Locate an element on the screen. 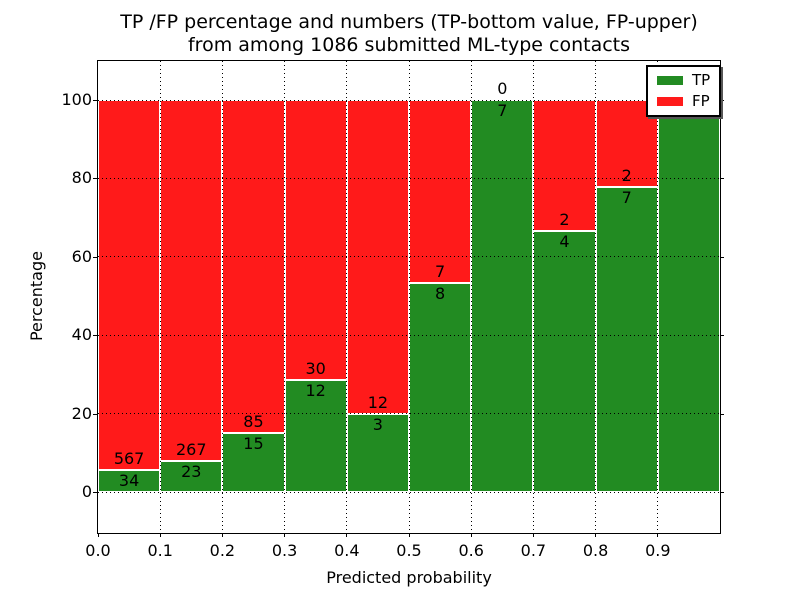 The image size is (800, 600). value-label-fp: 7 is located at coordinates (440, 271).